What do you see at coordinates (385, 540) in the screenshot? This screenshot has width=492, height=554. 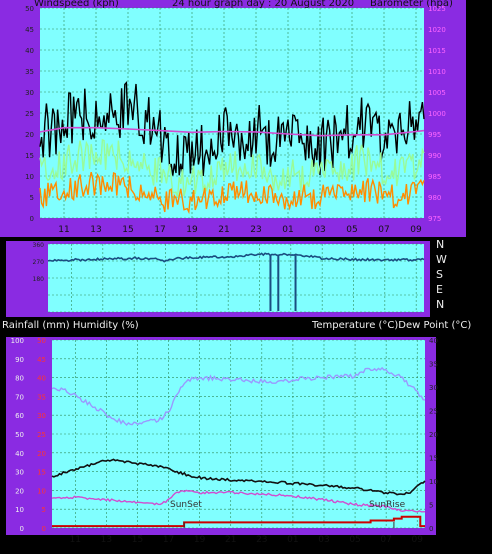 I see `lower-x-tick-label: 07` at bounding box center [385, 540].